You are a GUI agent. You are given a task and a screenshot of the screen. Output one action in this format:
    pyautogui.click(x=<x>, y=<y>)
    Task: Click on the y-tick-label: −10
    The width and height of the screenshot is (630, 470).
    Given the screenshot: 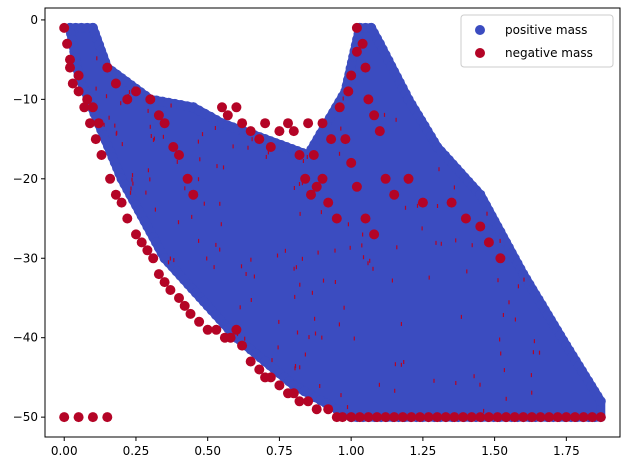 What is the action you would take?
    pyautogui.click(x=25, y=99)
    